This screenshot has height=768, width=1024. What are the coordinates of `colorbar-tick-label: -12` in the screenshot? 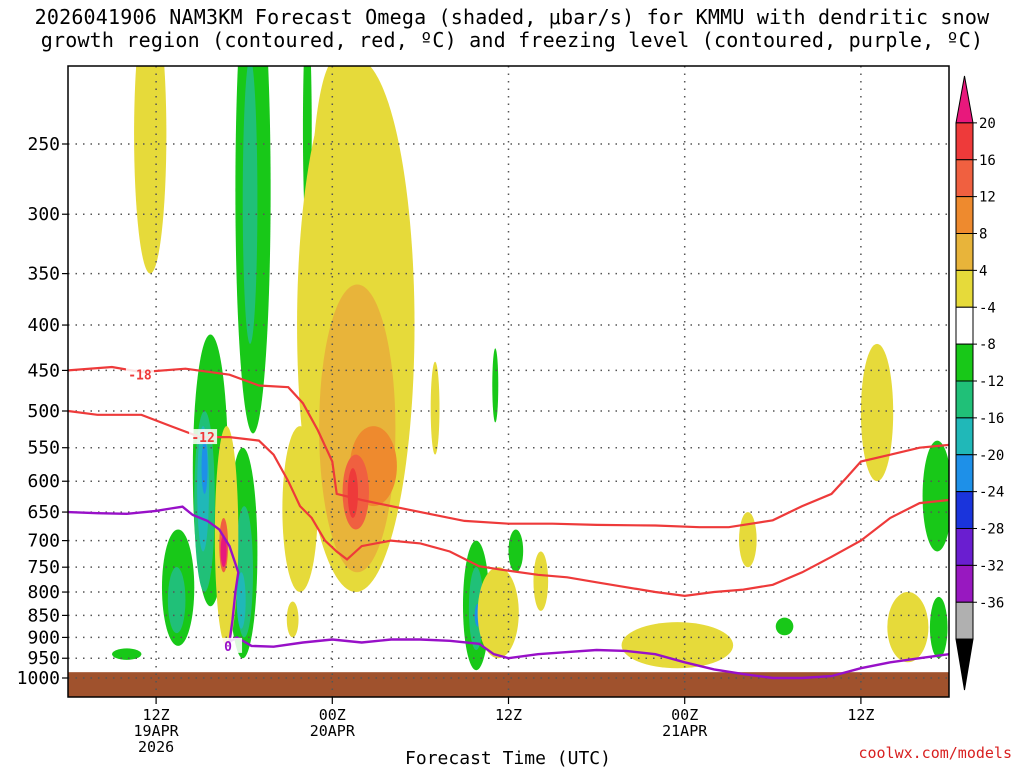 It's located at (991, 382).